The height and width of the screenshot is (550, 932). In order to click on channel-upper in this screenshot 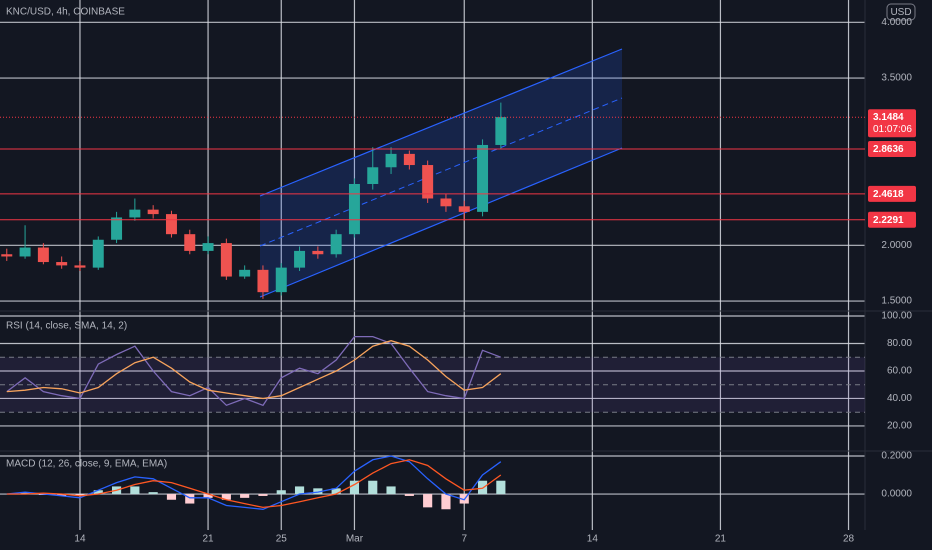, I will do `click(441, 122)`.